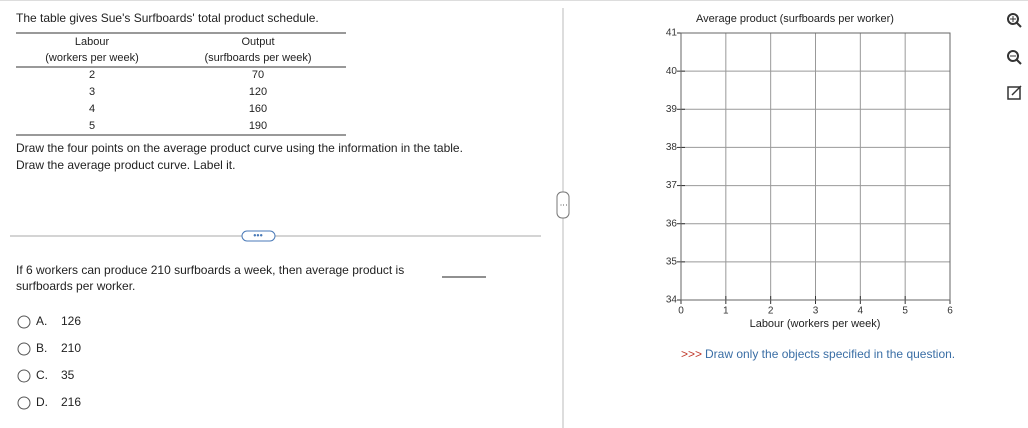 This screenshot has width=1028, height=428. I want to click on y-tick-label: 36, so click(672, 223).